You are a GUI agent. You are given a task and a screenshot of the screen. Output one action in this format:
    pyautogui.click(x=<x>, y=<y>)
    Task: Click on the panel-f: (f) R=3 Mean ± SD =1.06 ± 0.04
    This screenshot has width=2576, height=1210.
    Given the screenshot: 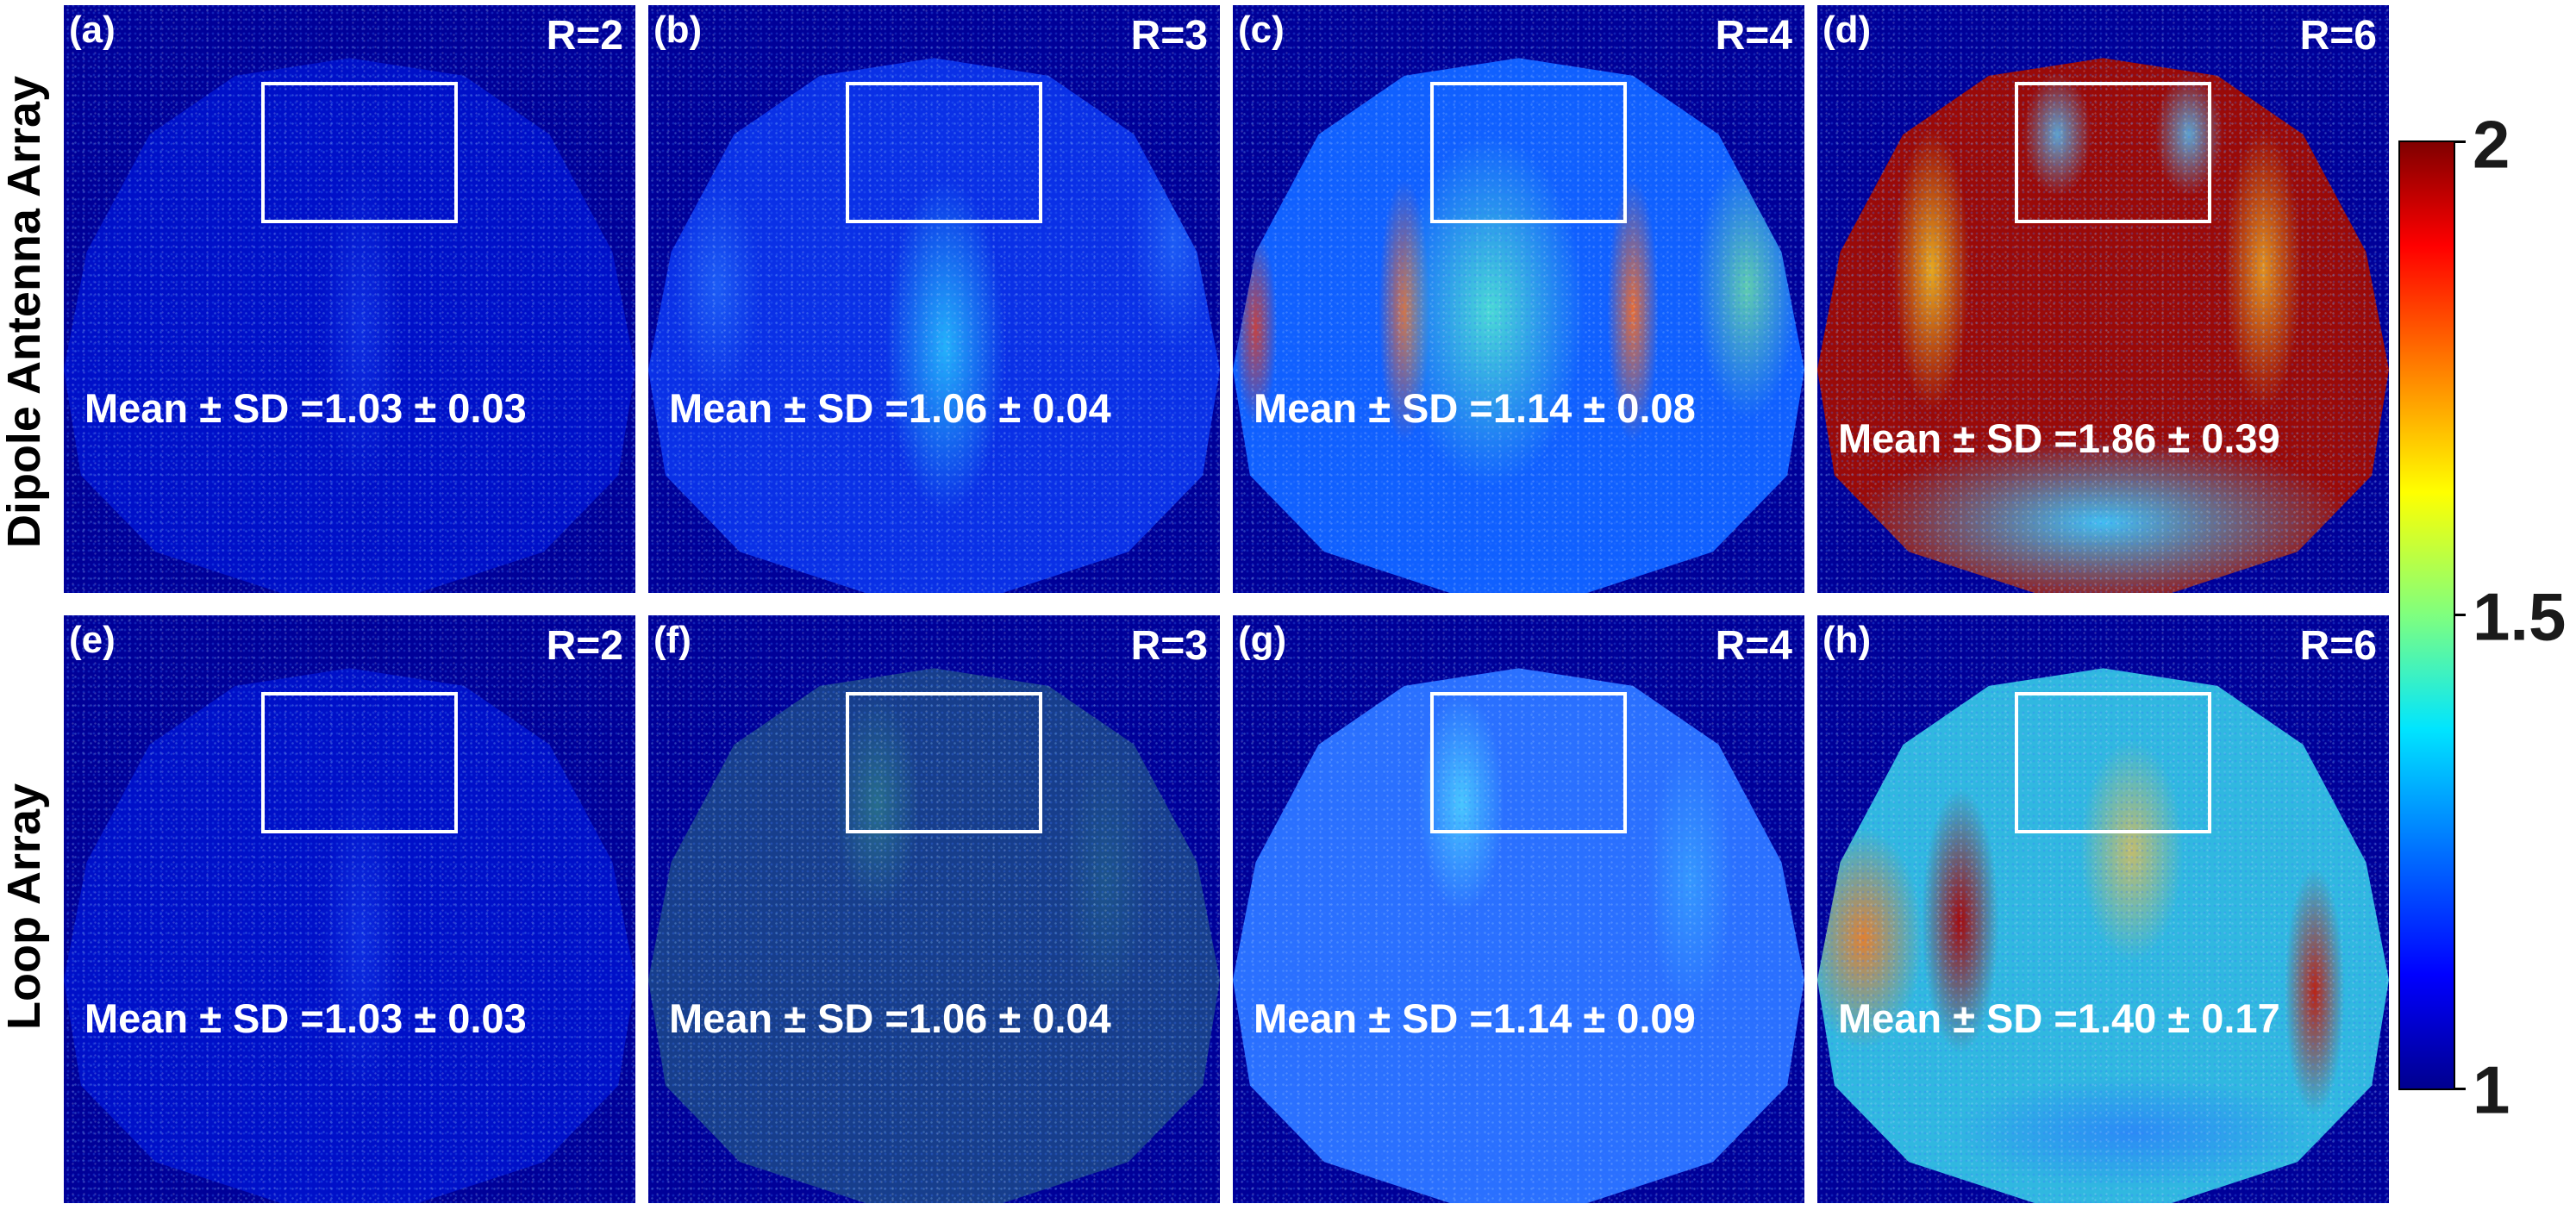 What is the action you would take?
    pyautogui.click(x=934, y=909)
    